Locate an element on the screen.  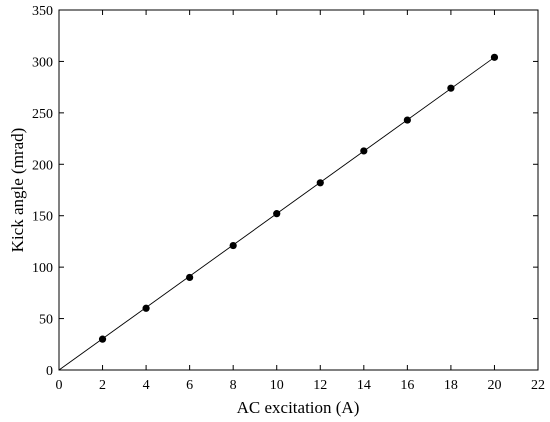
x-tick-label: 4 is located at coordinates (146, 385).